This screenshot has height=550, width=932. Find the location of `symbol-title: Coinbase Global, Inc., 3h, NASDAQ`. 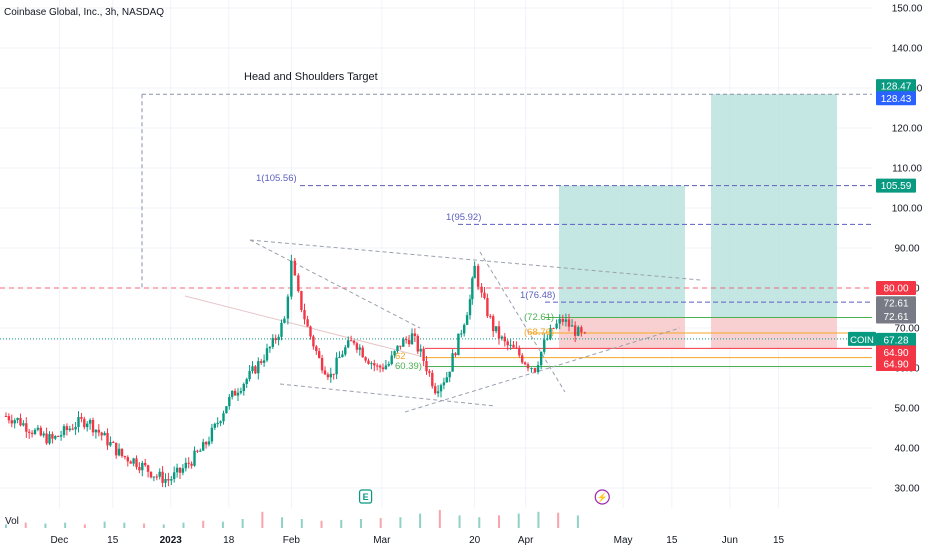

symbol-title: Coinbase Global, Inc., 3h, NASDAQ is located at coordinates (84, 12).